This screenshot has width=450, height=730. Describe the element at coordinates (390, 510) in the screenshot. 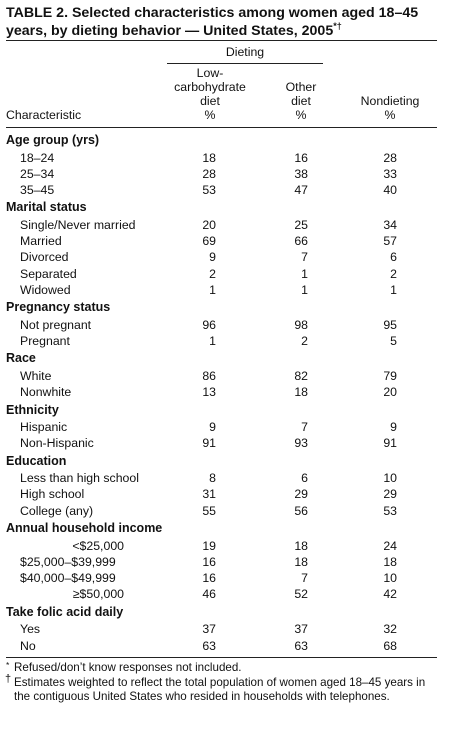

I see `cell-nondieting: 53` at that location.